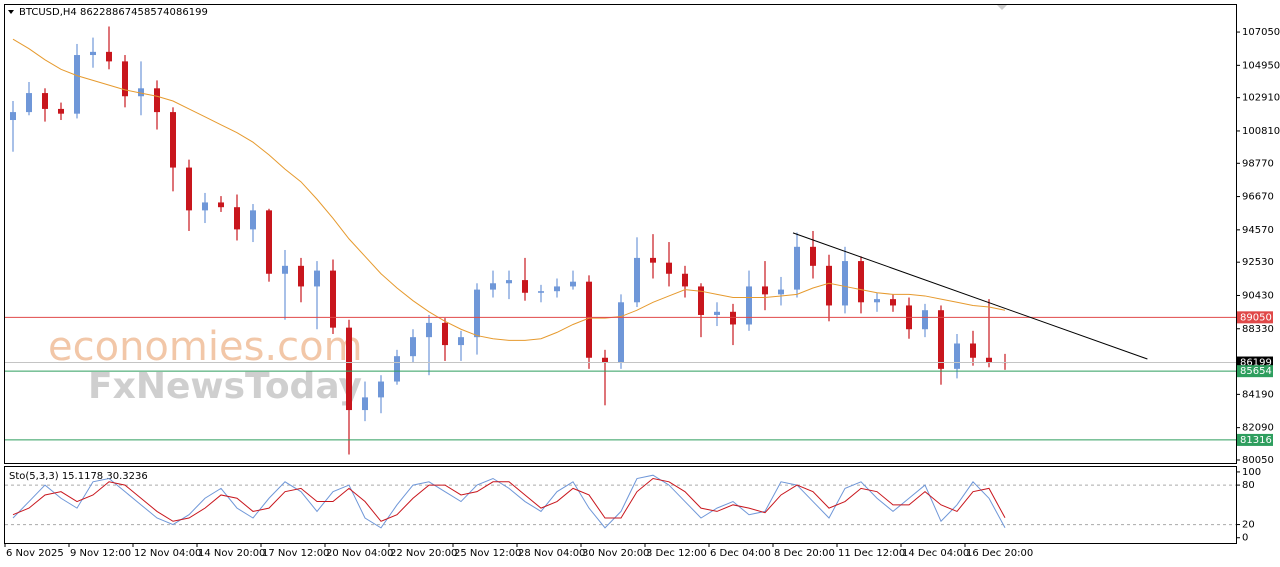  I want to click on price-level-box, so click(1255, 317).